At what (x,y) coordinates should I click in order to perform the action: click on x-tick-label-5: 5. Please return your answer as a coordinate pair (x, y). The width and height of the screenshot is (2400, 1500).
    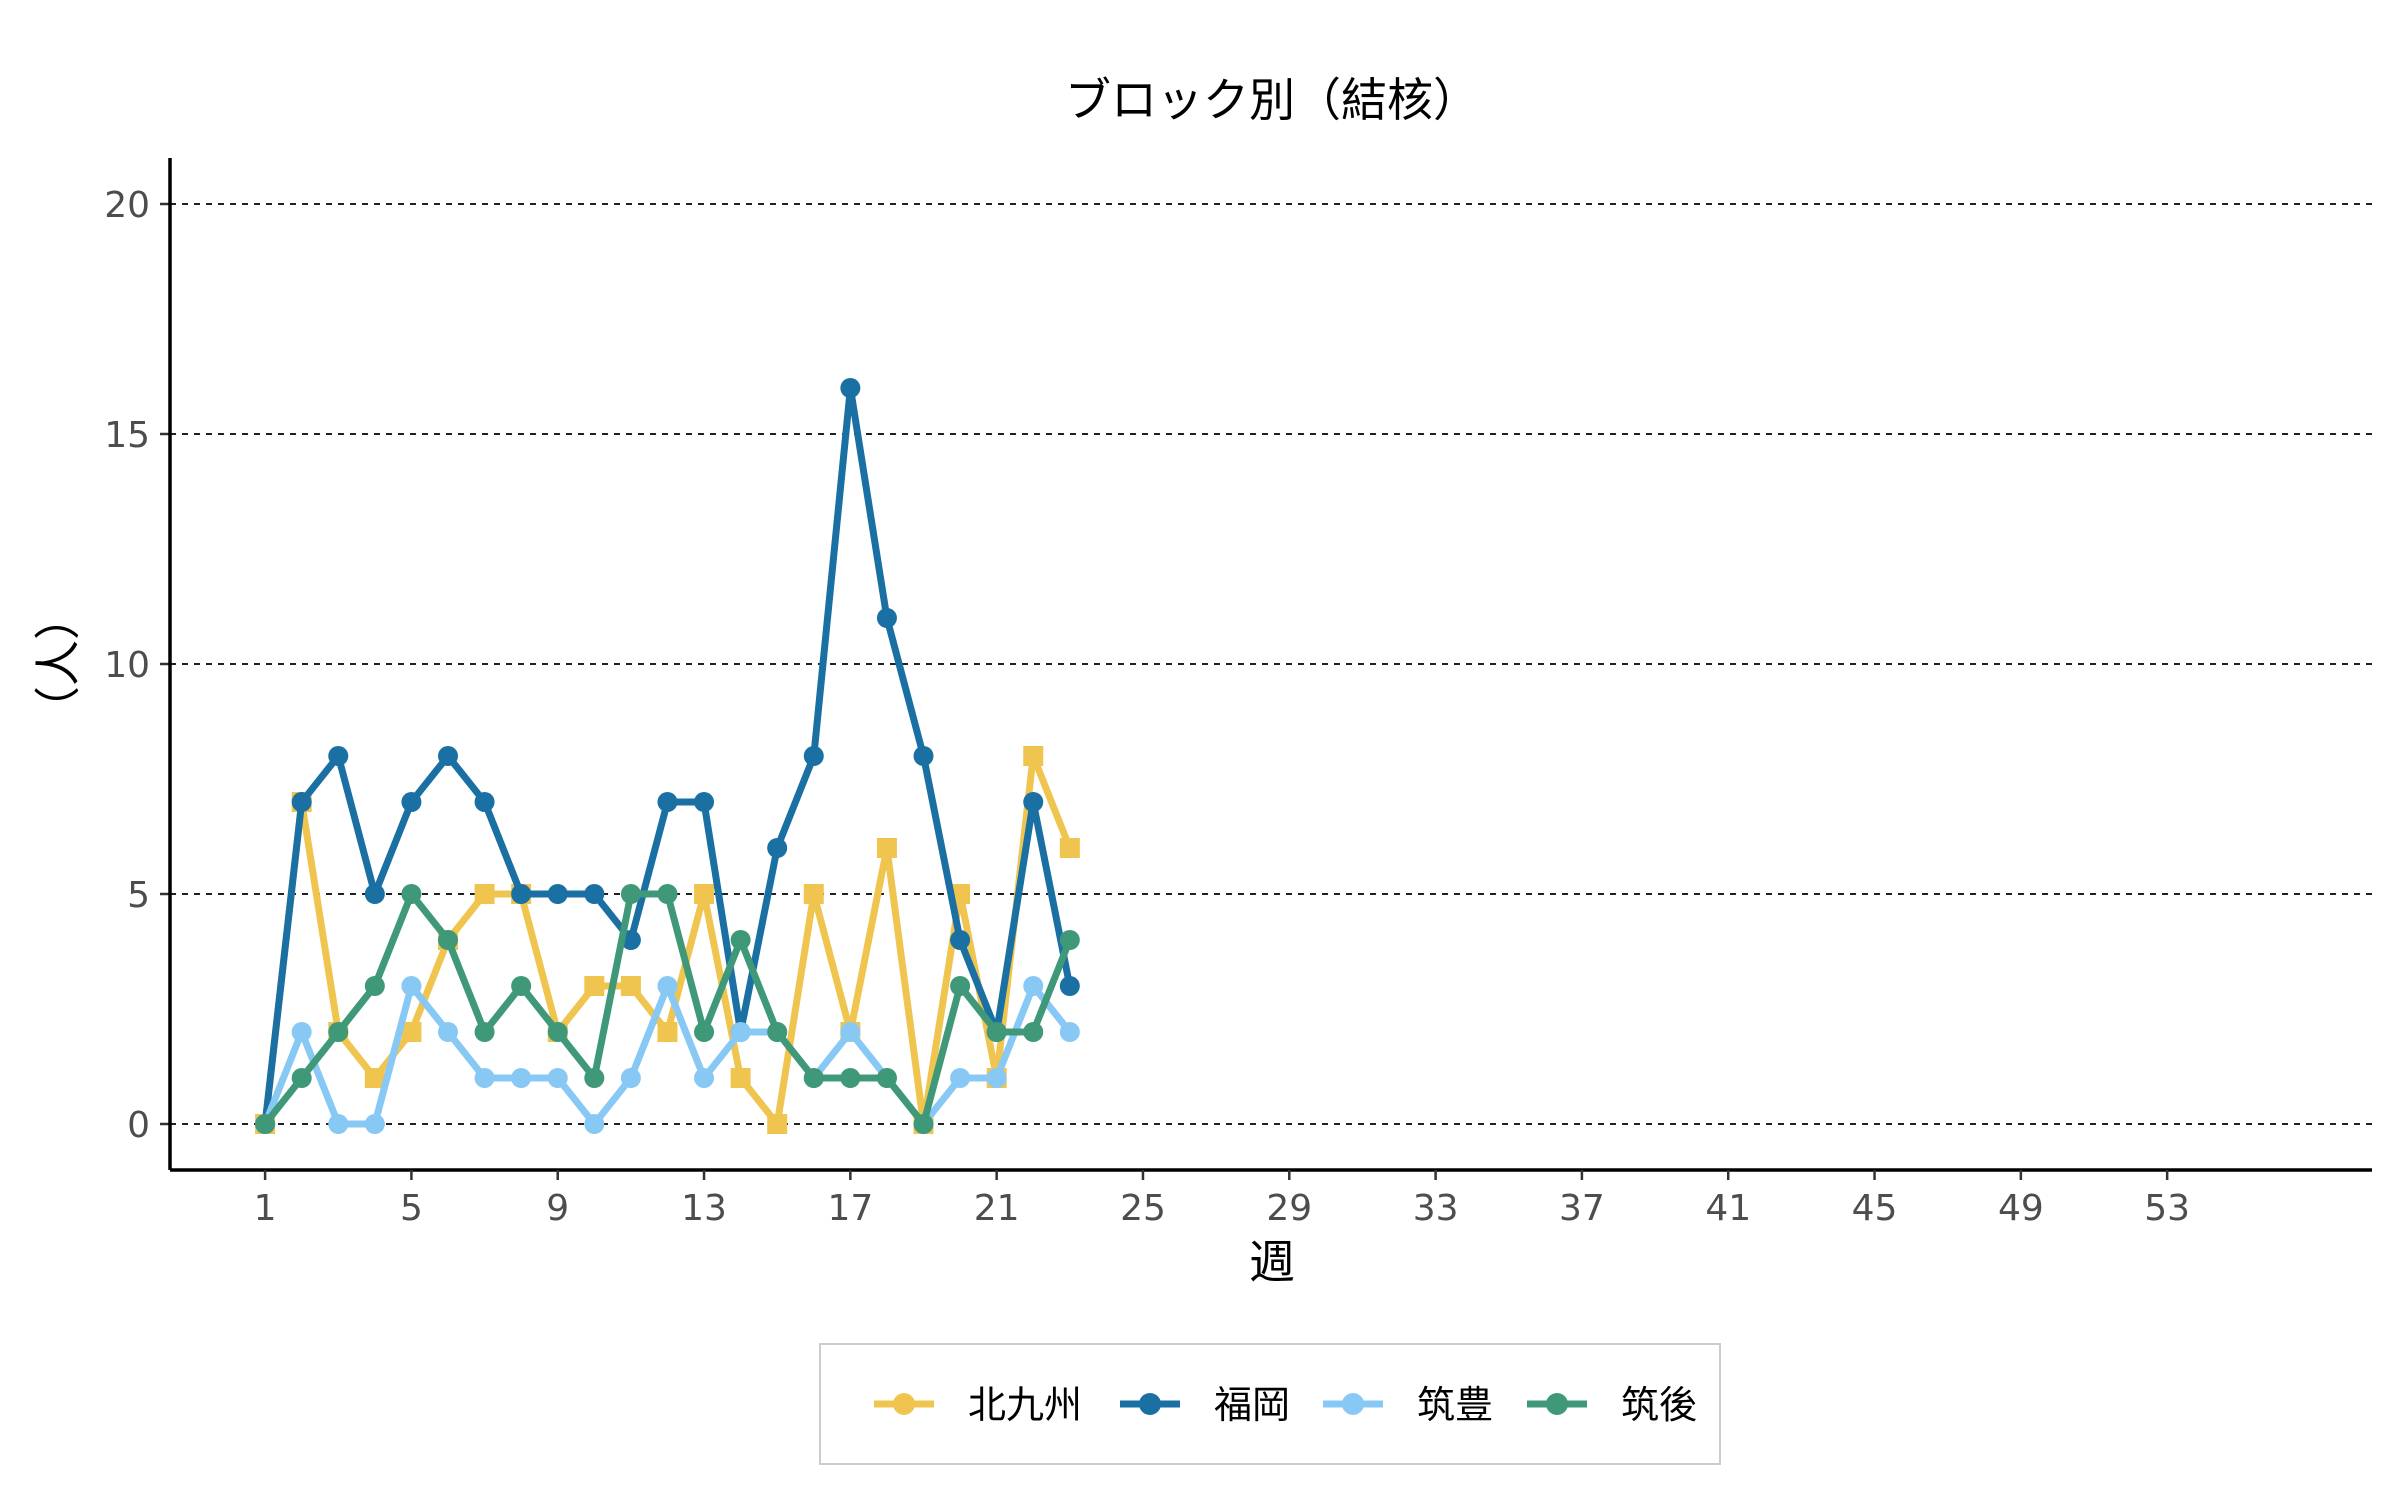
    Looking at the image, I should click on (411, 1208).